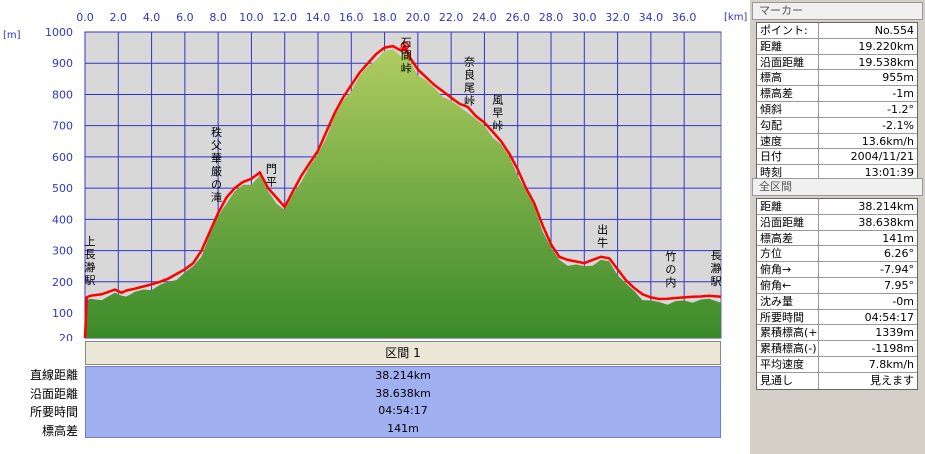 The image size is (925, 454). Describe the element at coordinates (837, 238) in the screenshot. I see `all-row: 標高差 141m` at that location.